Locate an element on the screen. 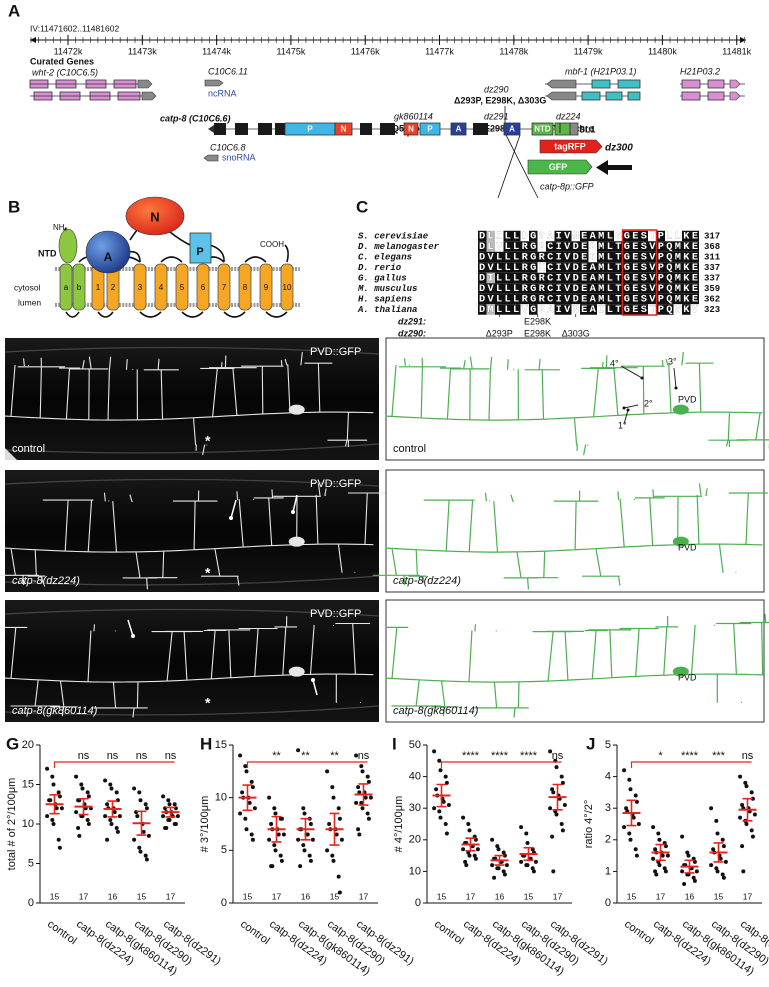 The image size is (769, 987). mutation: E298K is located at coordinates (537, 333).